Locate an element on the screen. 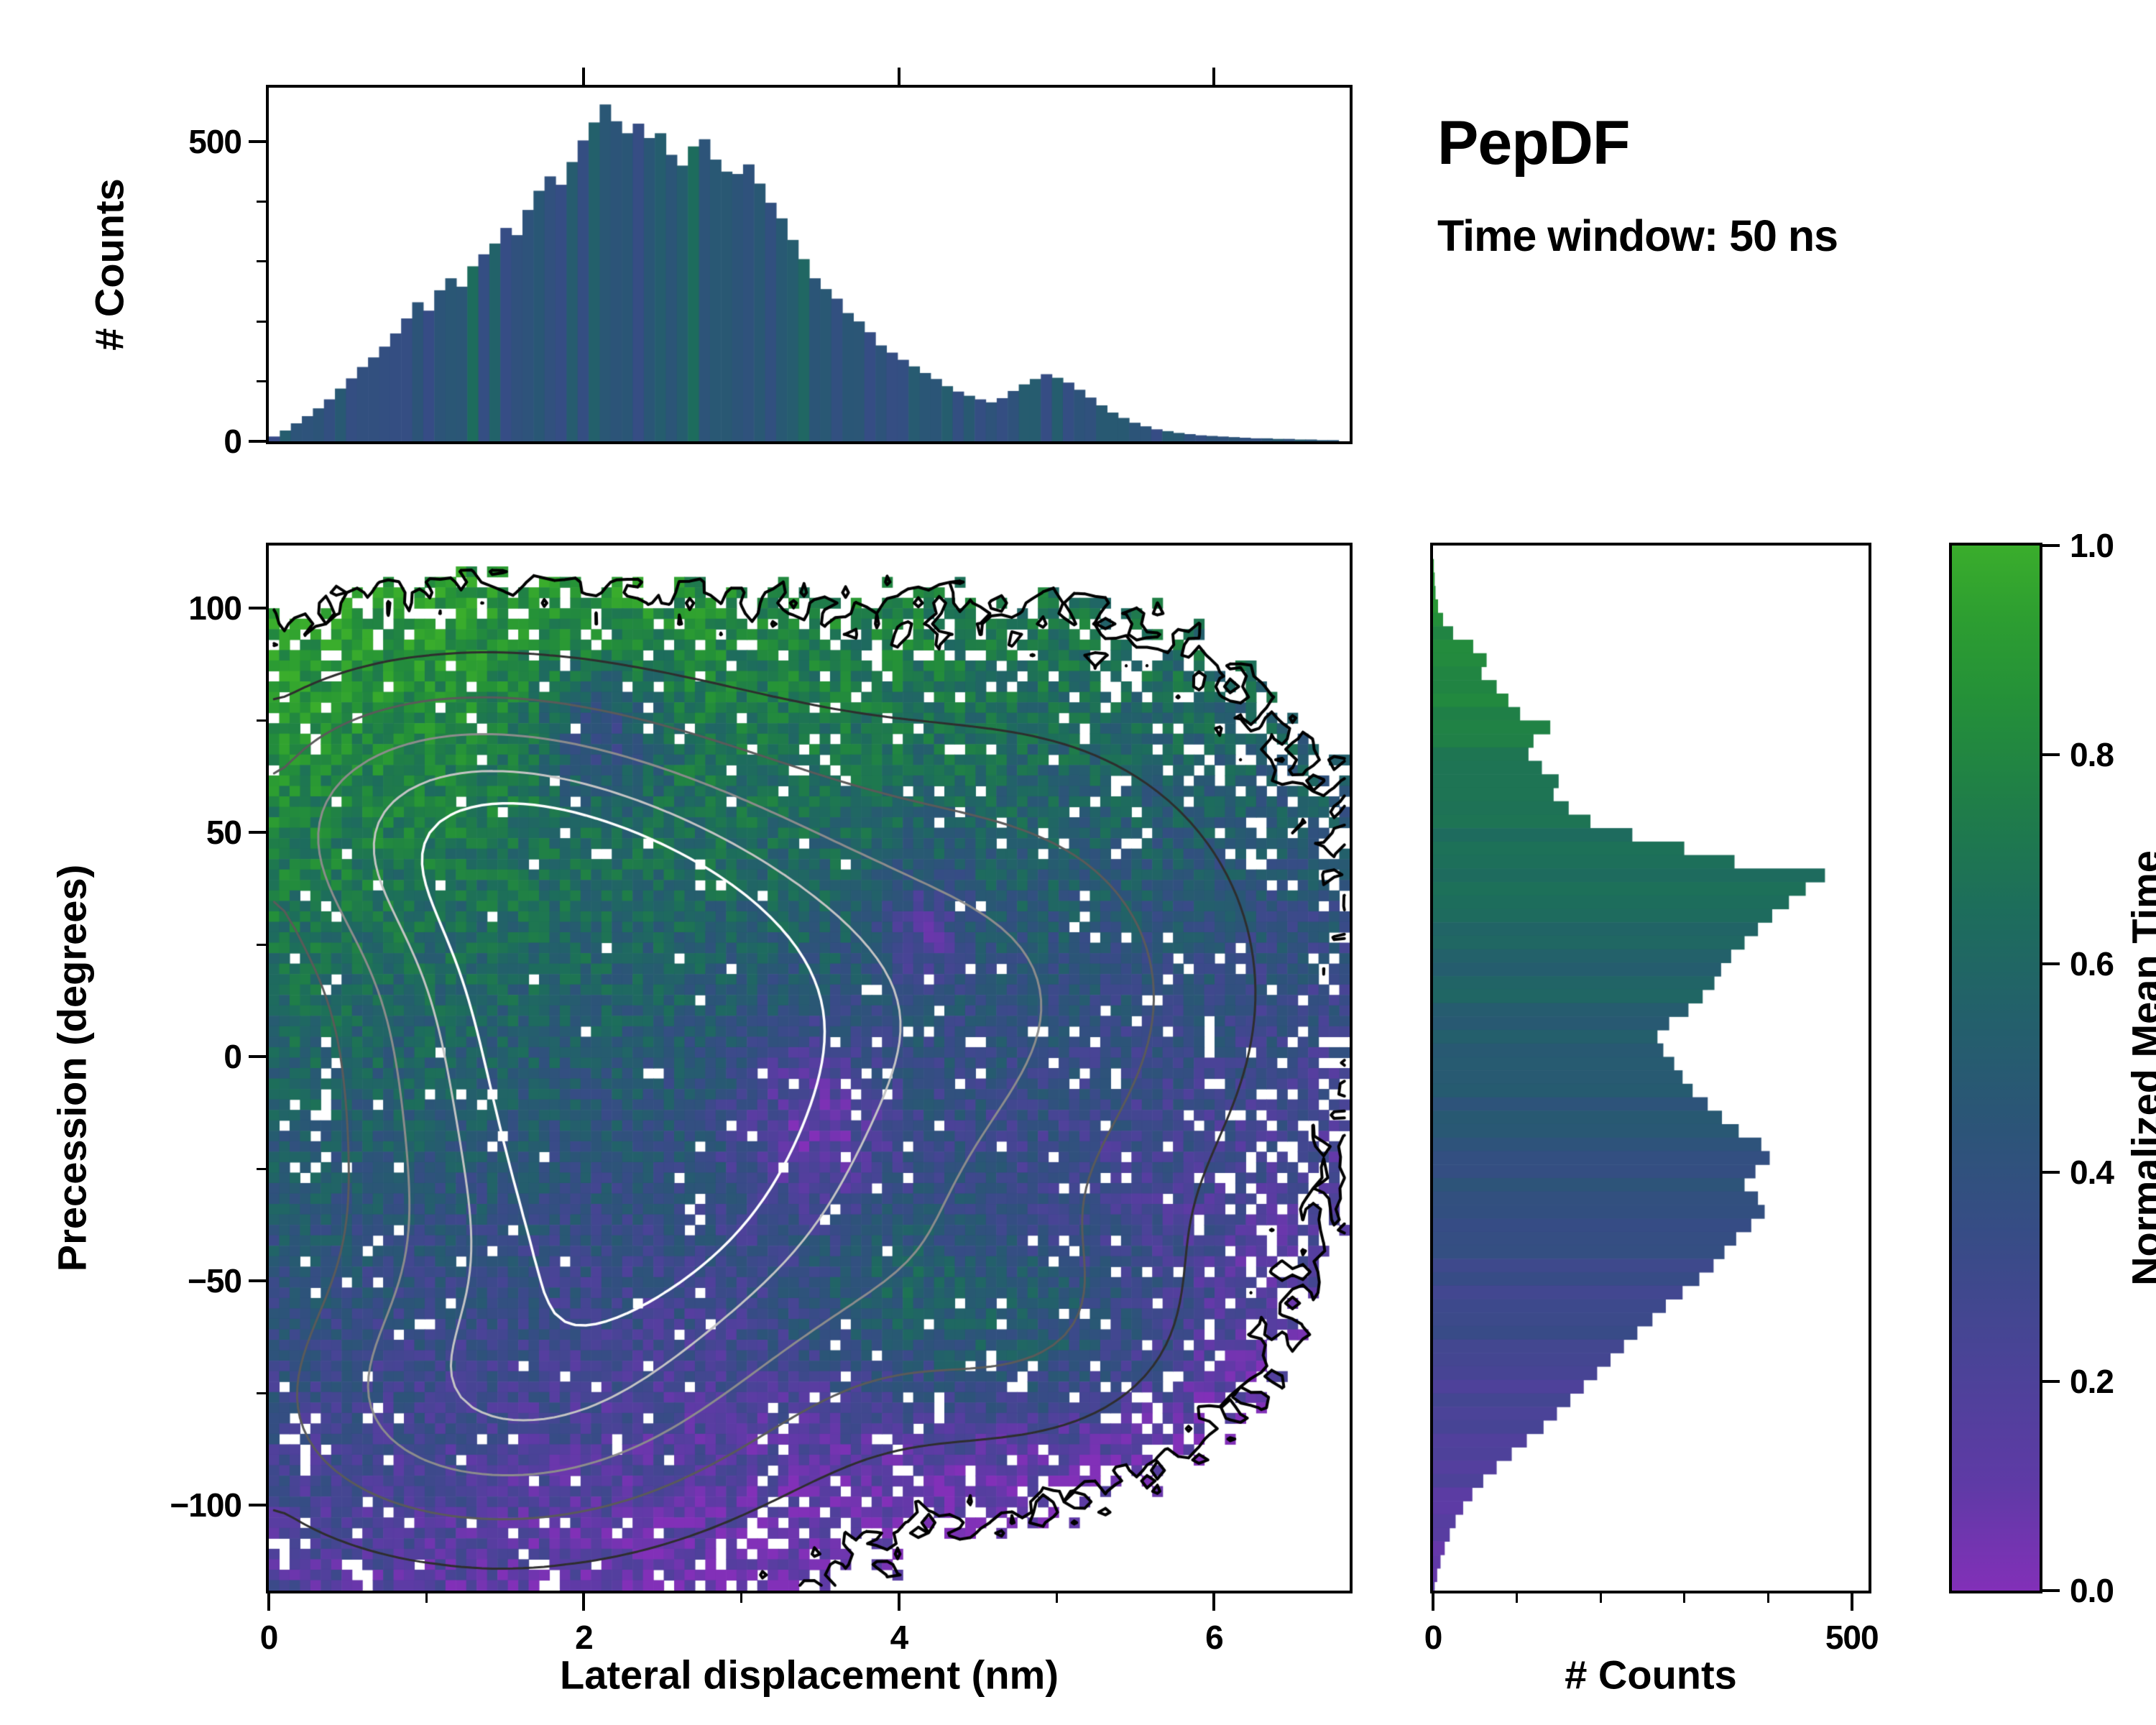 The height and width of the screenshot is (1725, 2156). right-hist-x-tick-label: 500 is located at coordinates (1852, 1637).